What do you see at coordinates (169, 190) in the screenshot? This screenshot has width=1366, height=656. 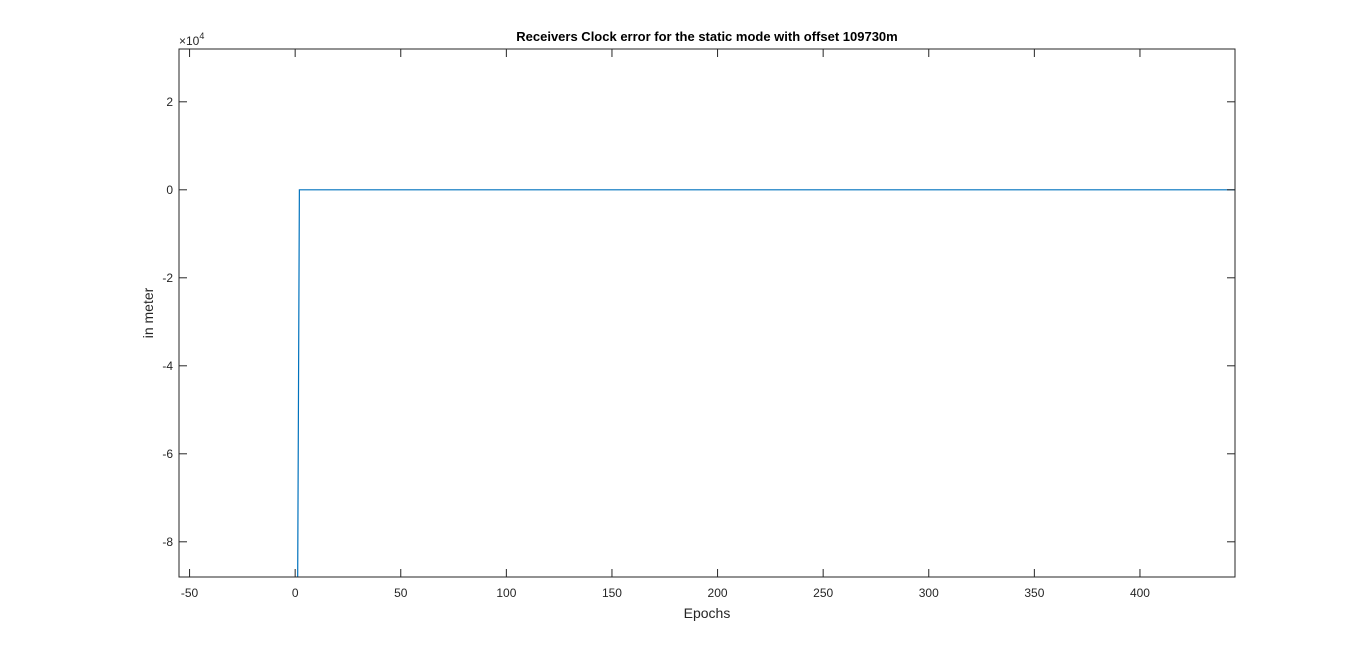 I see `y-tick-label: 0` at bounding box center [169, 190].